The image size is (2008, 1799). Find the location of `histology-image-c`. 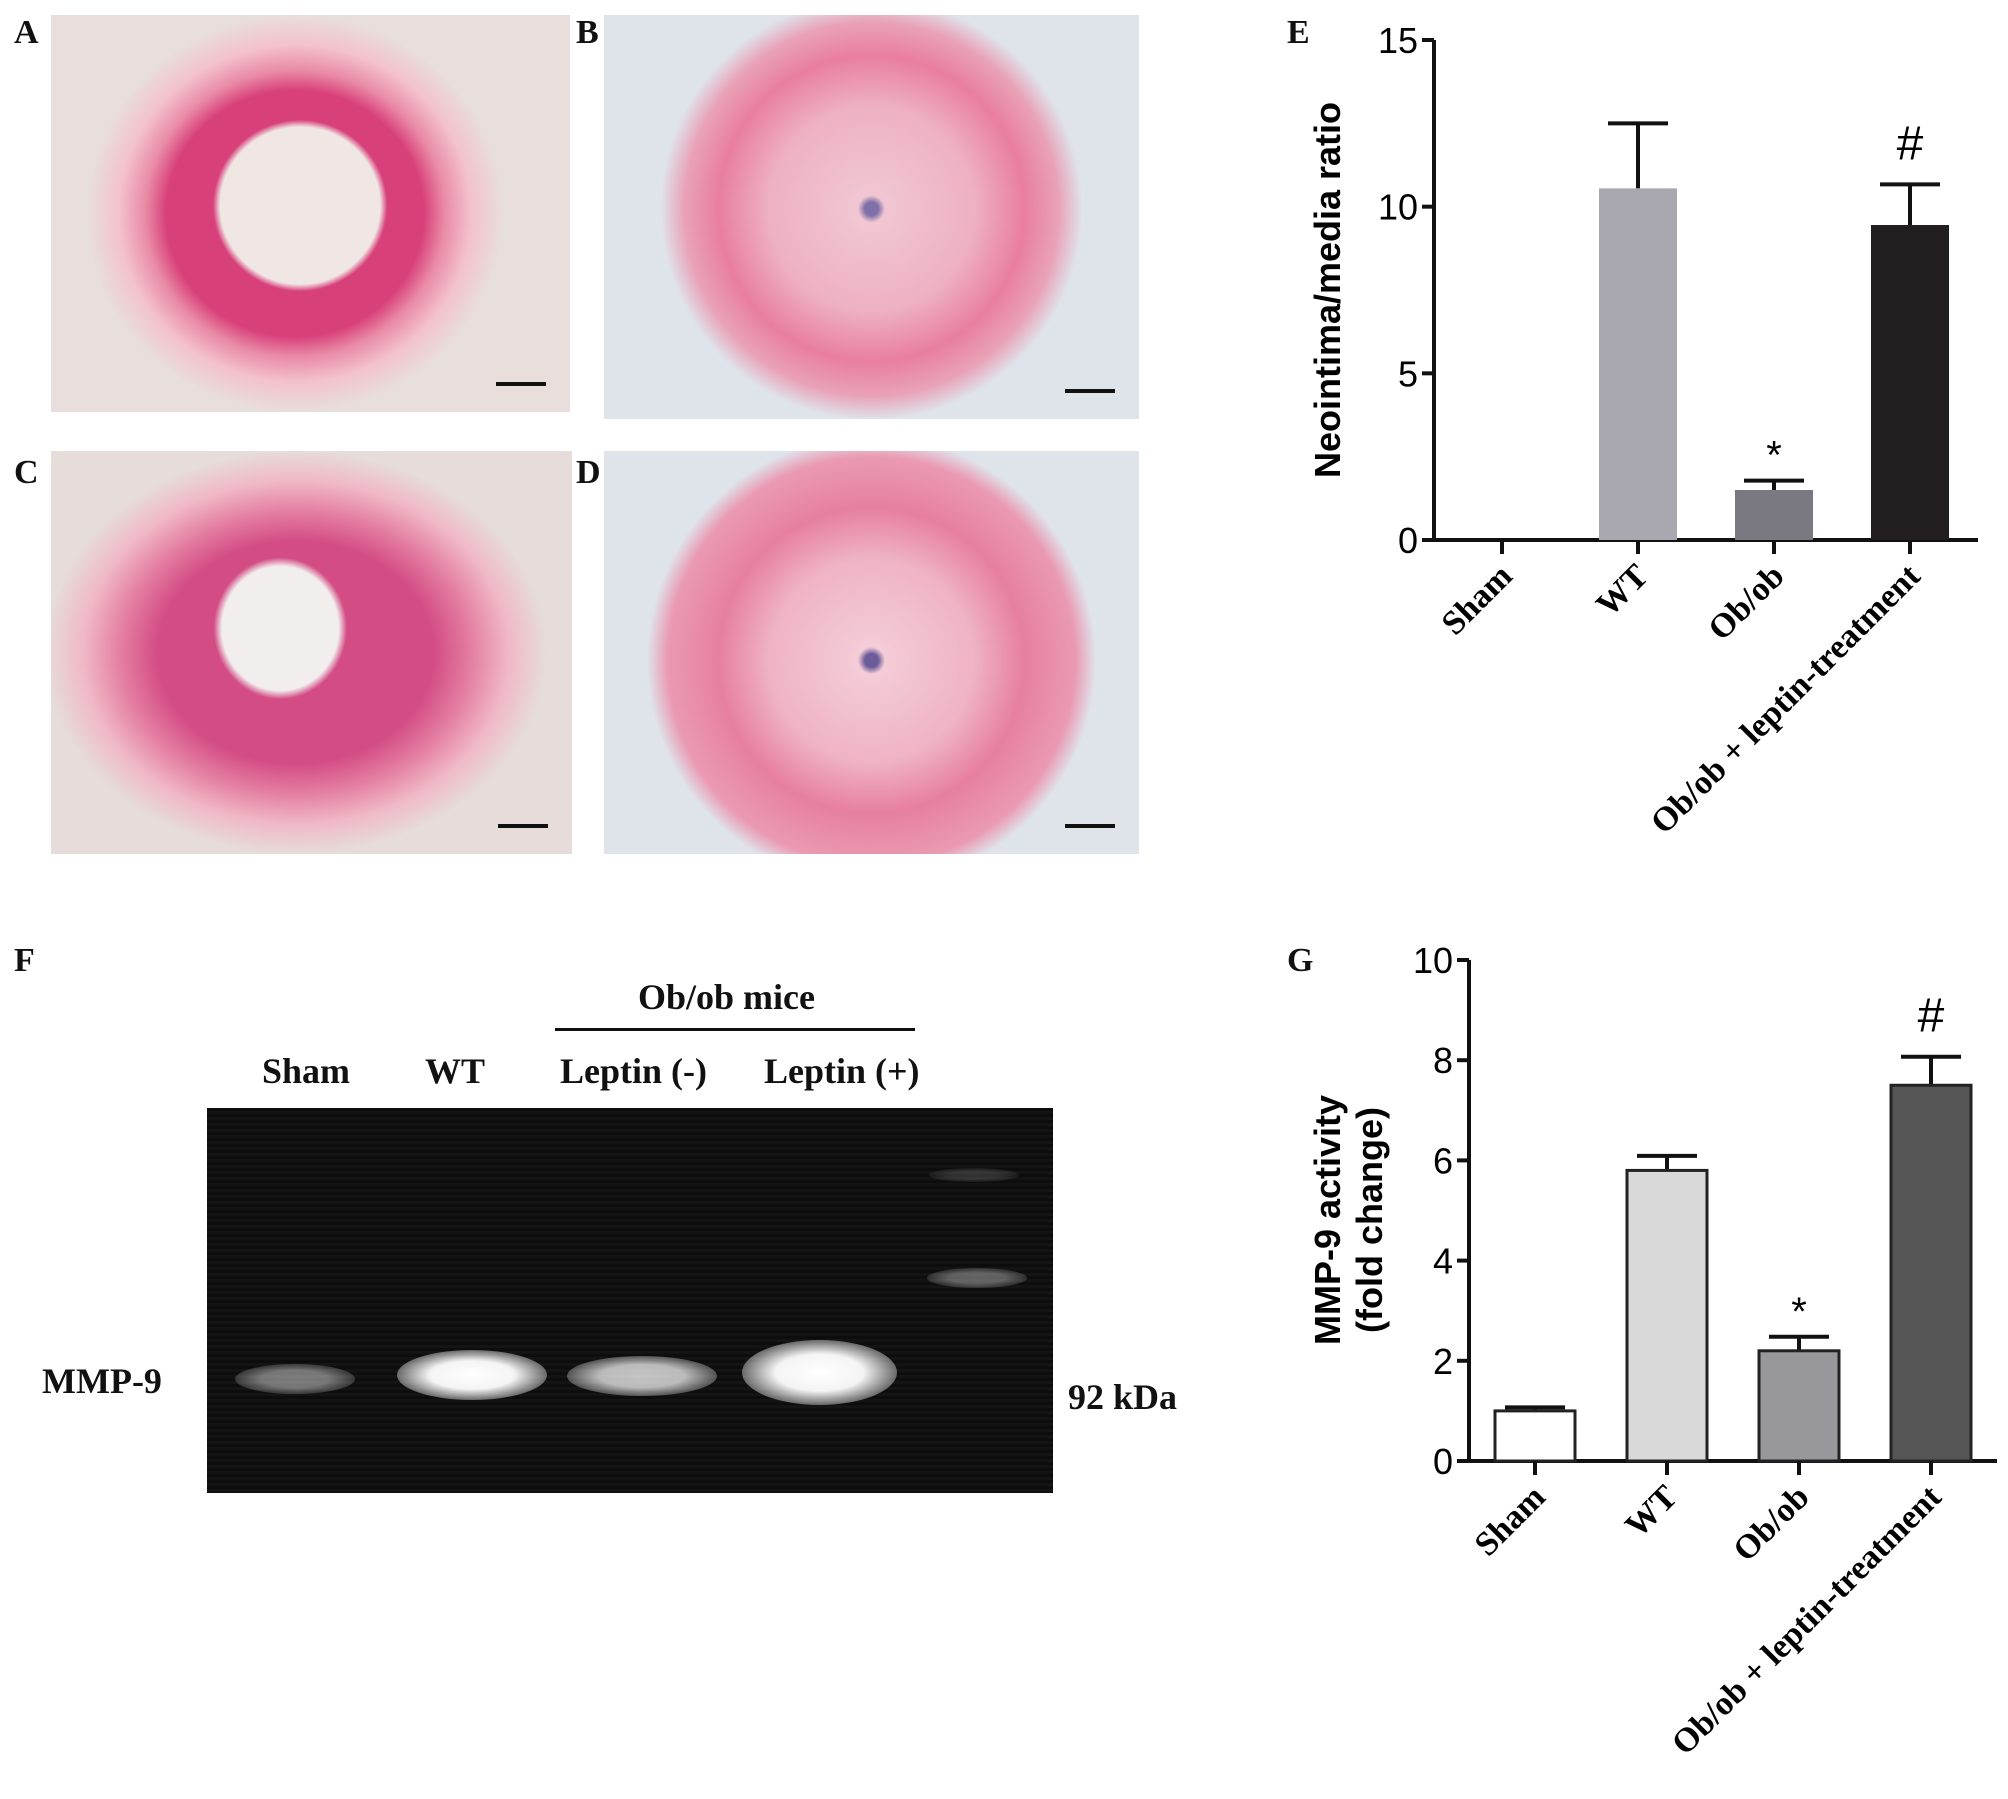

histology-image-c is located at coordinates (311, 652).